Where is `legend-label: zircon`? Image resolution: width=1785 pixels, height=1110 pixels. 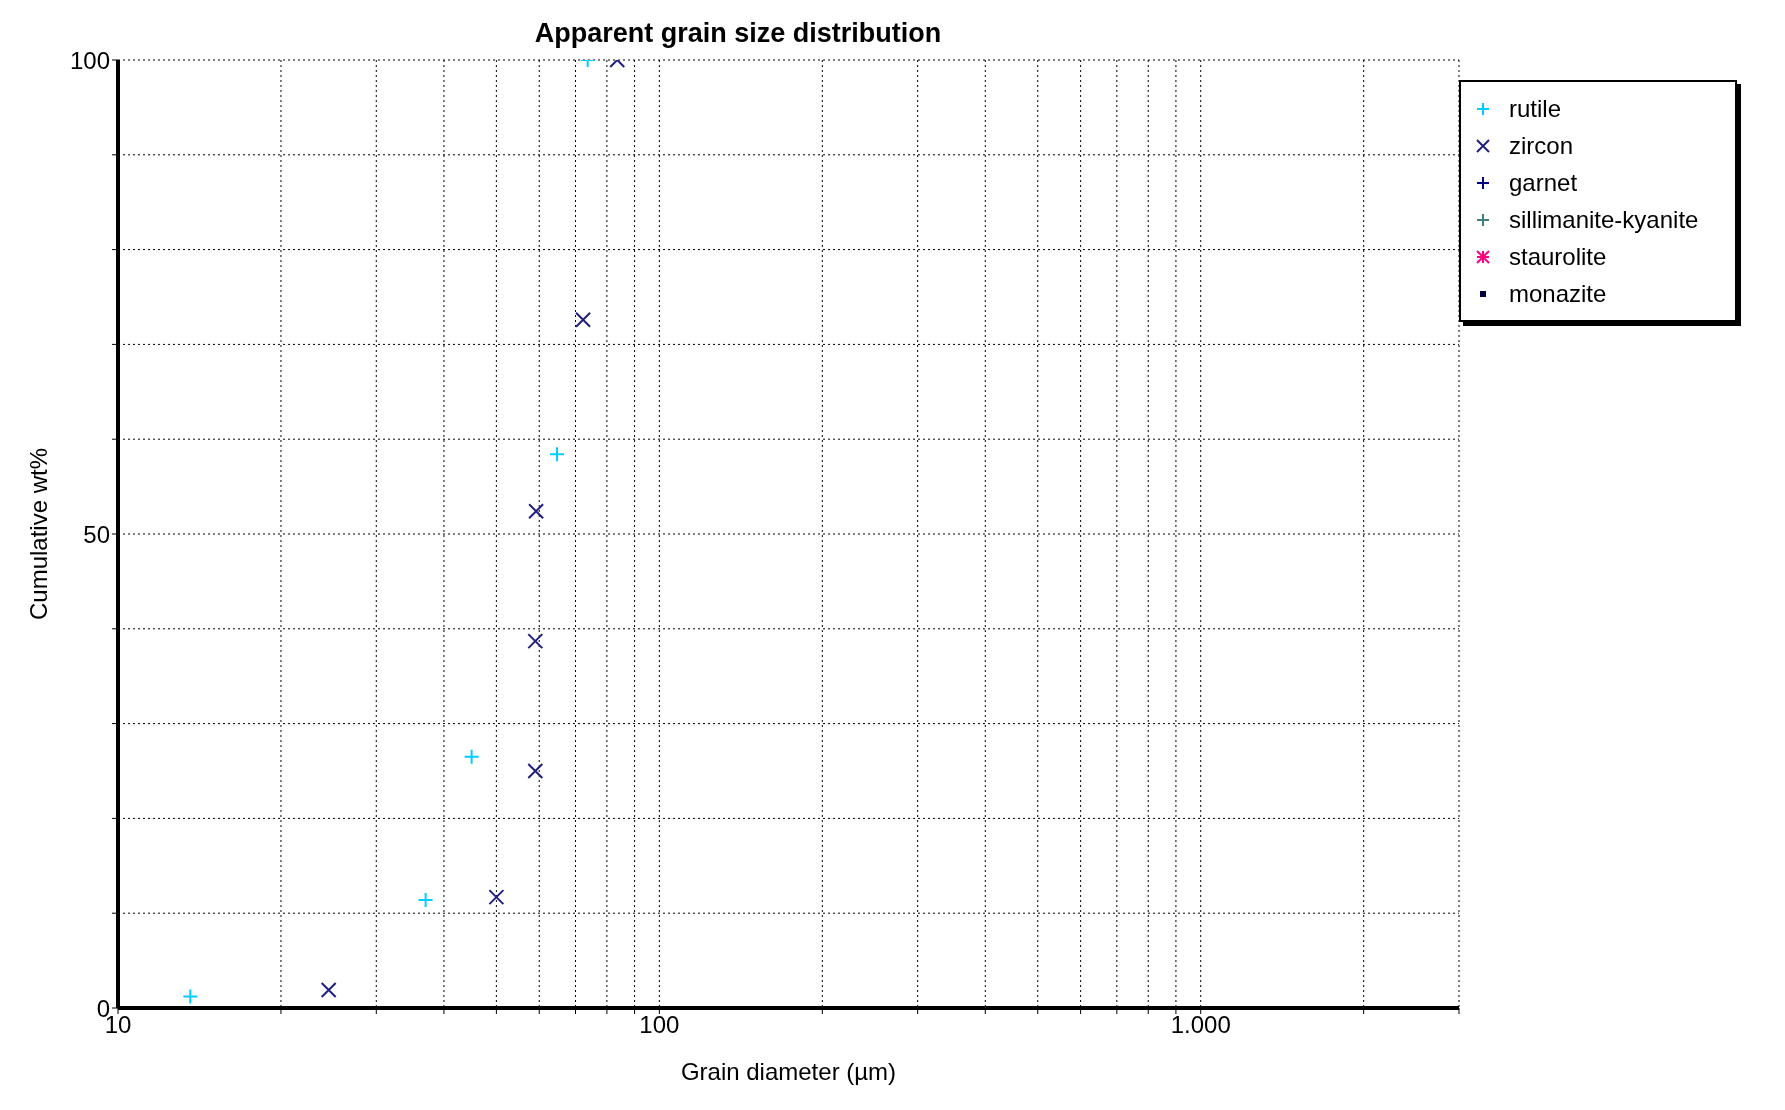 legend-label: zircon is located at coordinates (1541, 145).